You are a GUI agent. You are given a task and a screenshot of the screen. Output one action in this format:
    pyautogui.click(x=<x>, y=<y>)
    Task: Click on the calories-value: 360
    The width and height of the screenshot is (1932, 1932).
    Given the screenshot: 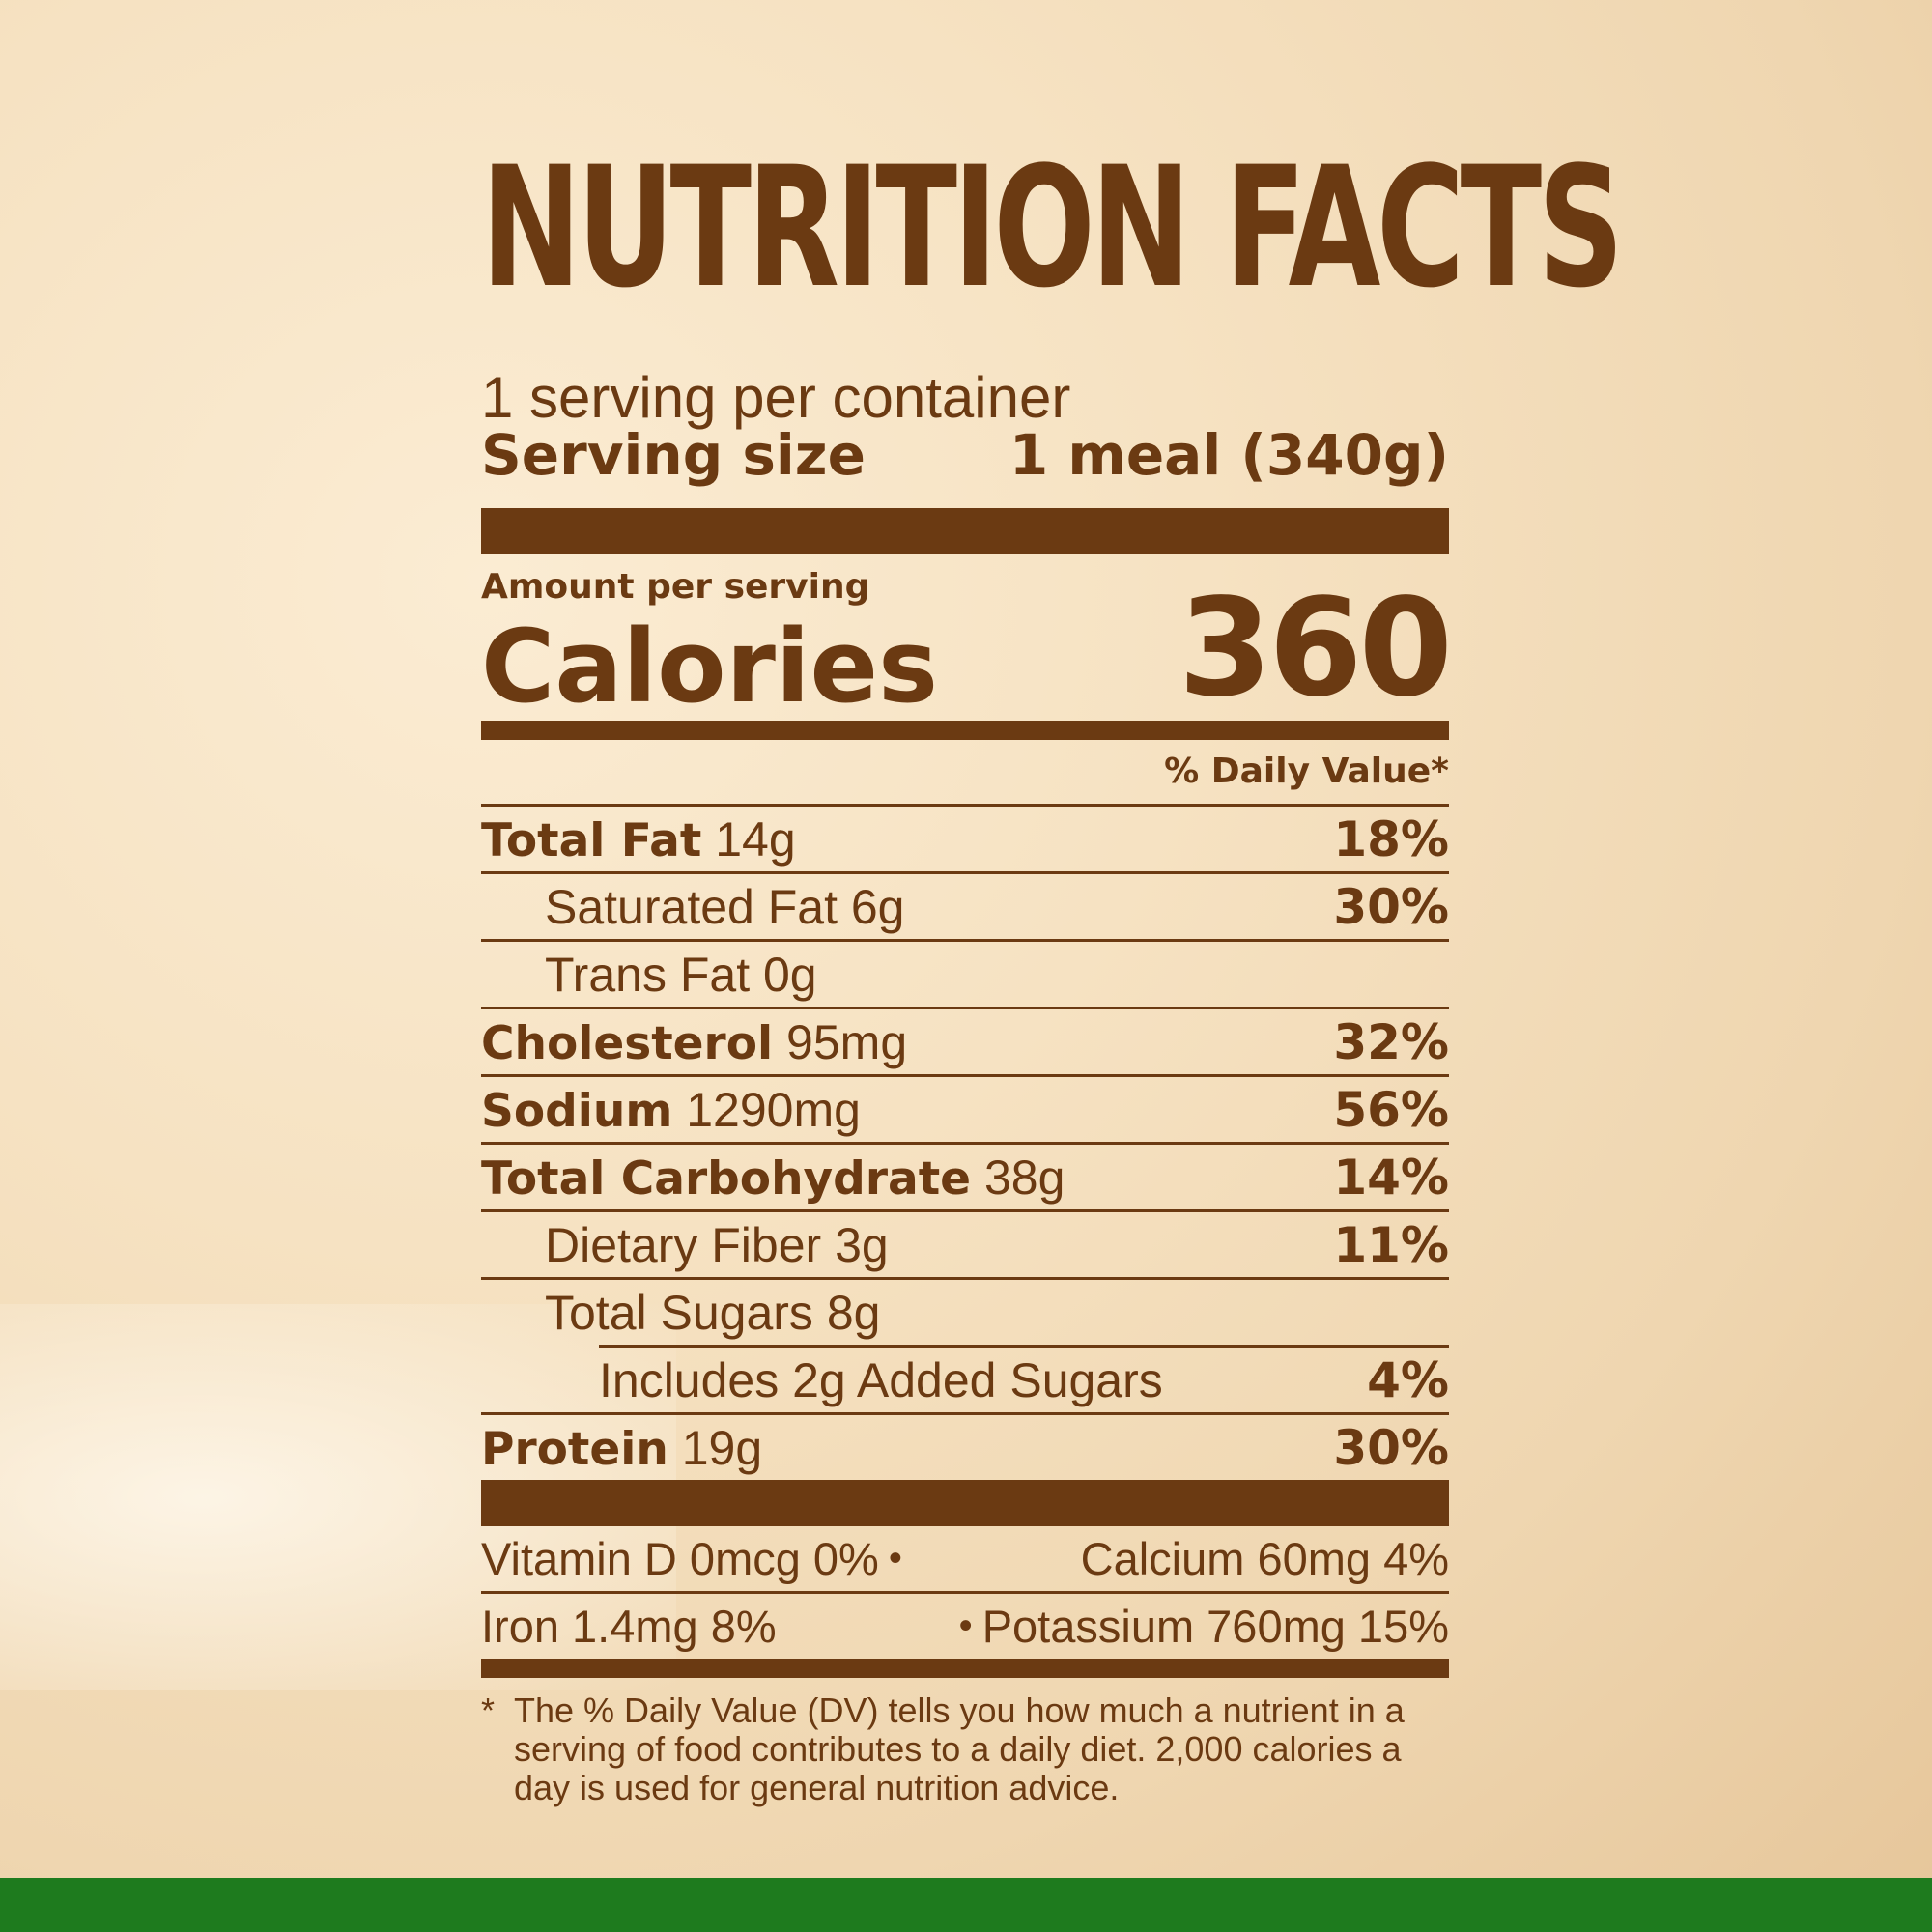 What is the action you would take?
    pyautogui.click(x=1315, y=648)
    